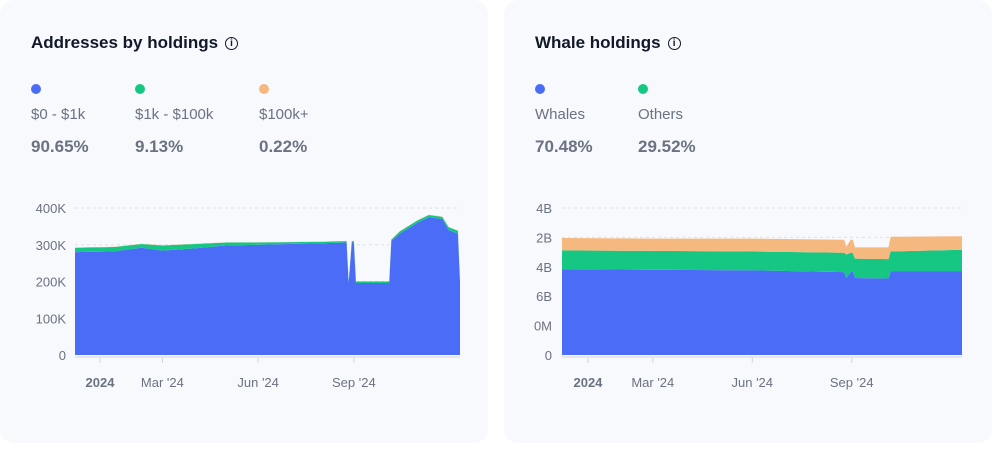 The image size is (997, 453). What do you see at coordinates (51, 282) in the screenshot?
I see `y-tick-label: 200K` at bounding box center [51, 282].